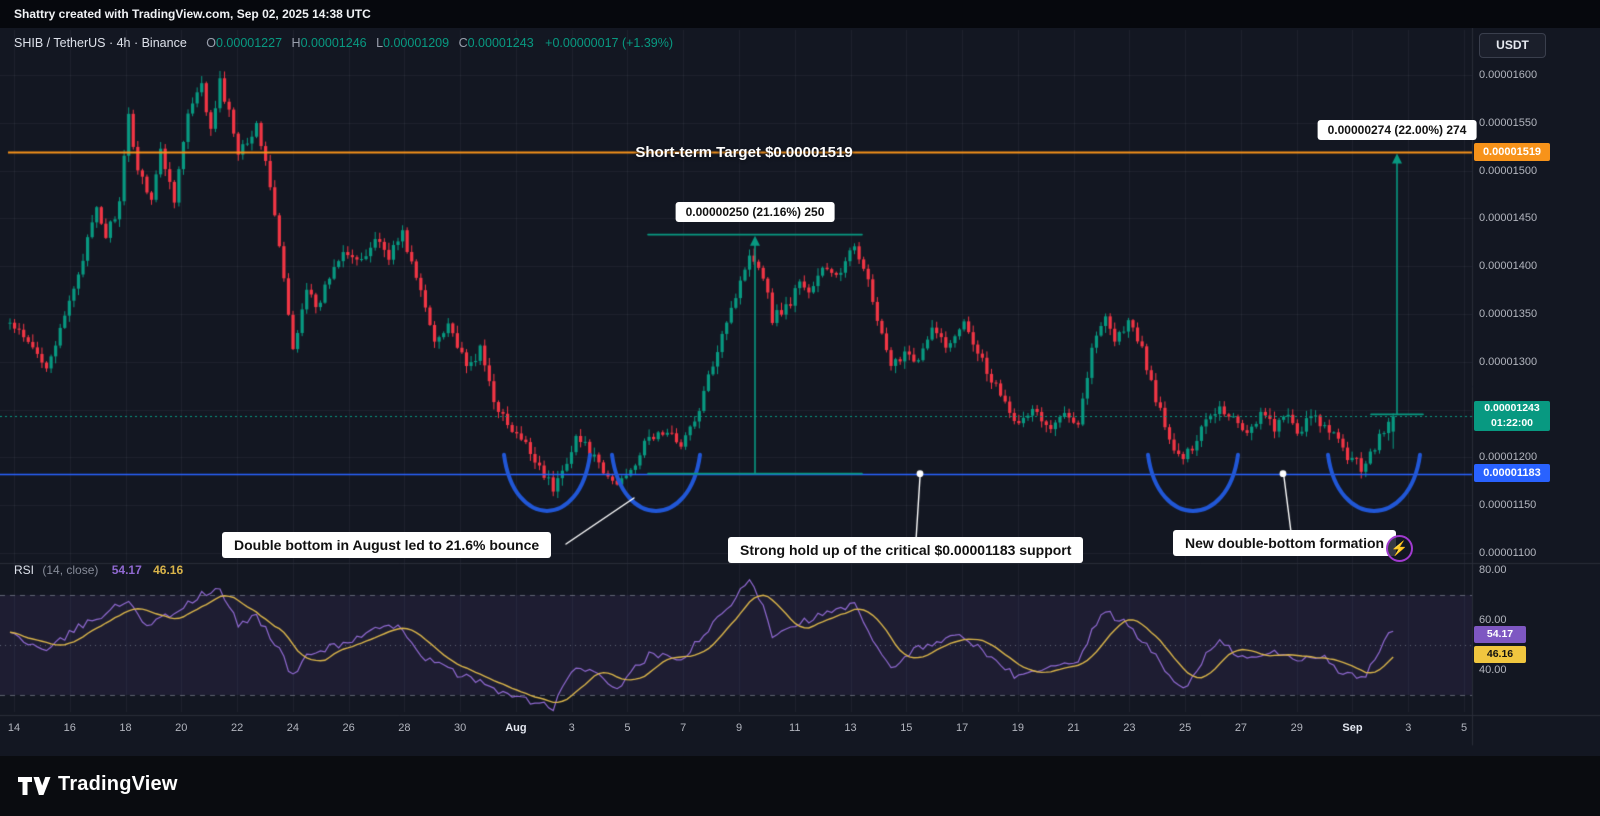 This screenshot has width=1600, height=816. Describe the element at coordinates (416, 43) in the screenshot. I see `low-value: 0.00001209` at that location.